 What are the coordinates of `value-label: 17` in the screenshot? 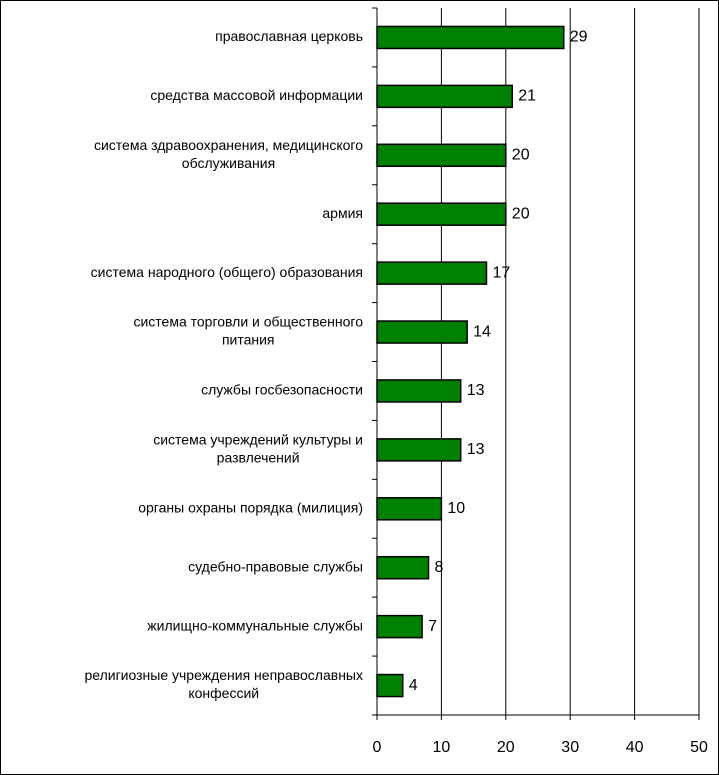 It's located at (501, 272).